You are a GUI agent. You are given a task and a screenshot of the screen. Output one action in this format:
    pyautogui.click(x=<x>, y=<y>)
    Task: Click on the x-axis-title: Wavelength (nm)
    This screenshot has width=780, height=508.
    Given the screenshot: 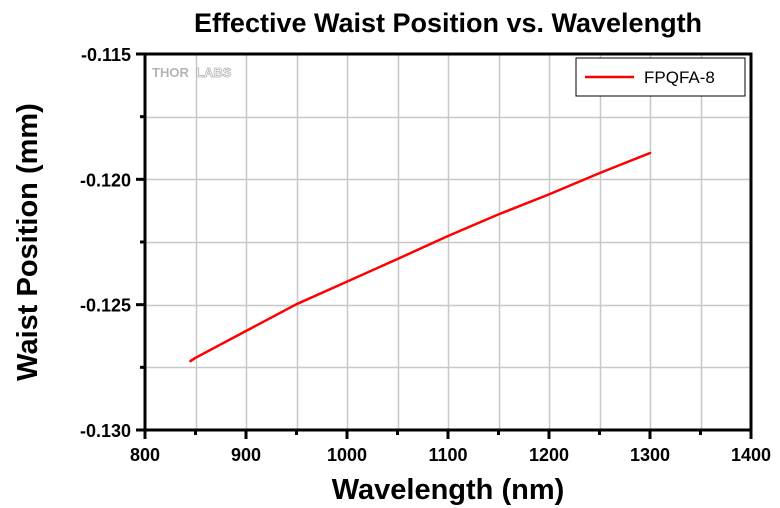 What is the action you would take?
    pyautogui.click(x=448, y=490)
    